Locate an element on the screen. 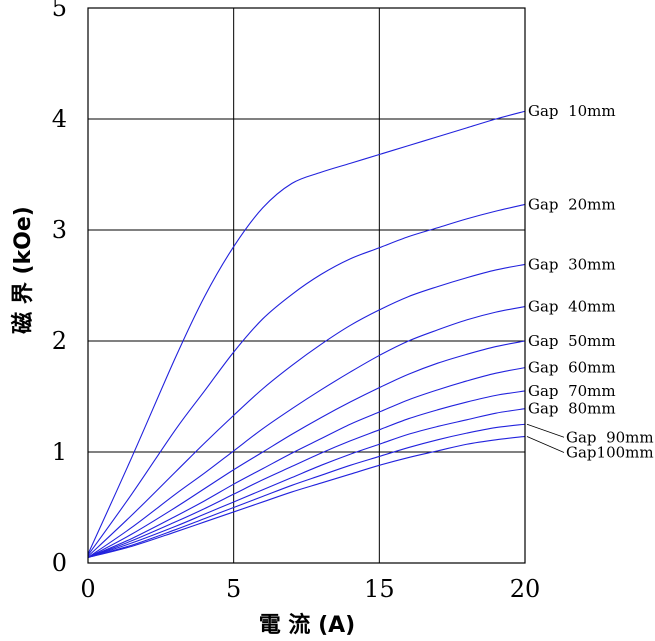 Image resolution: width=655 pixels, height=641 pixels. series-label: Gap 90mm is located at coordinates (610, 437).